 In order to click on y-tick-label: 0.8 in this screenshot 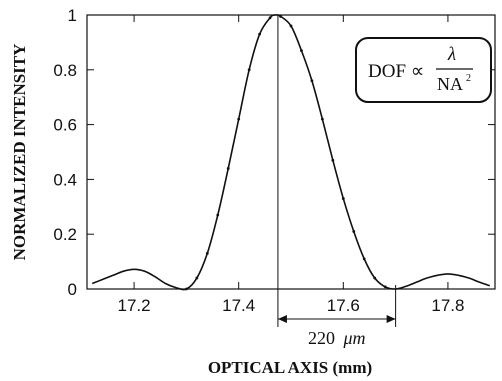, I will do `click(65, 70)`.